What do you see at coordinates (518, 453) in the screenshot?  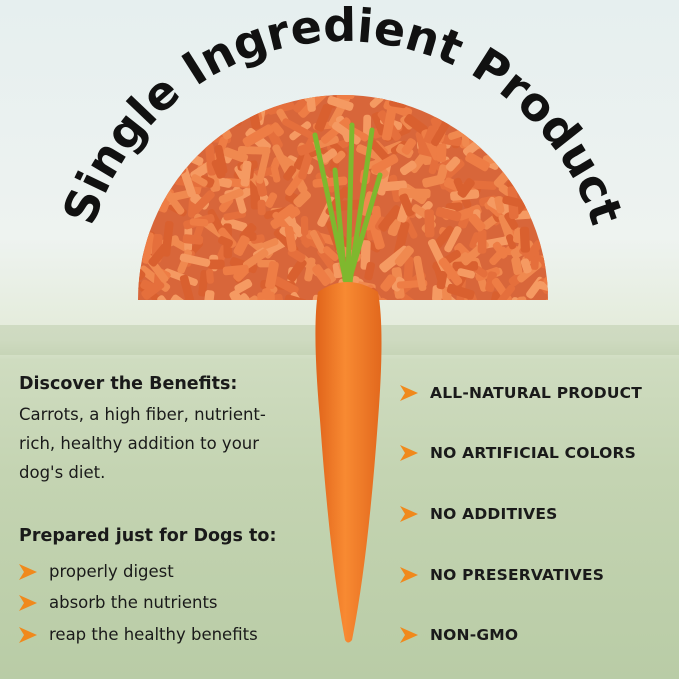 I see `feature-item: NO ARTIFICIAL COLORS` at bounding box center [518, 453].